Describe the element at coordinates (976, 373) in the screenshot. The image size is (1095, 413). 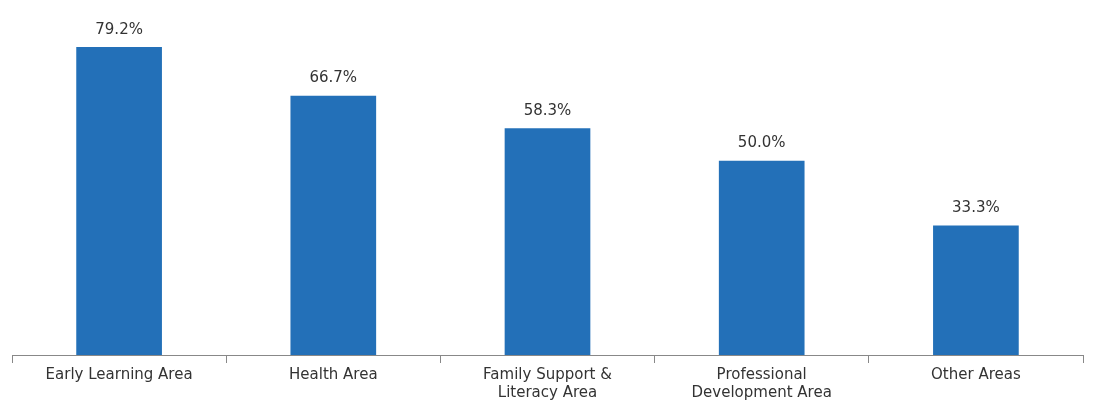
I see `x-tick-label: Other Areas` at that location.